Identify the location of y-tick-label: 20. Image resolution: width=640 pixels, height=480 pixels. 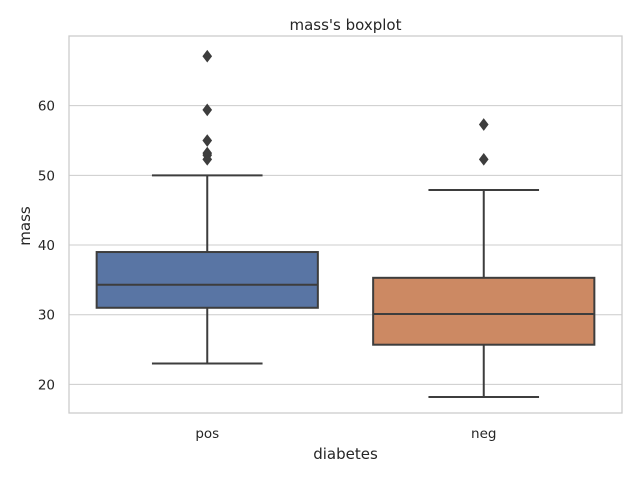
(46, 385).